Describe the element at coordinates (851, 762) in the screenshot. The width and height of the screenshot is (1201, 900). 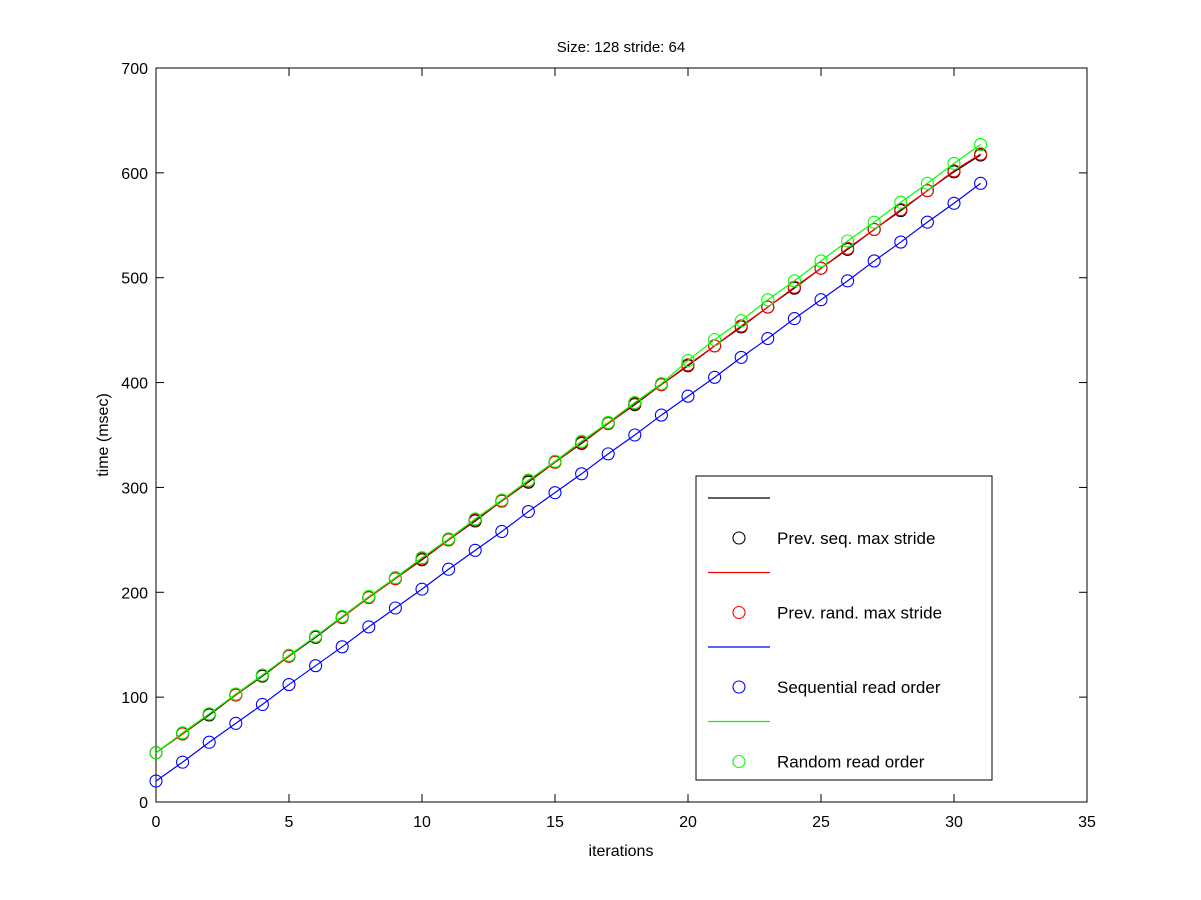
I see `legend-label: Random read order` at that location.